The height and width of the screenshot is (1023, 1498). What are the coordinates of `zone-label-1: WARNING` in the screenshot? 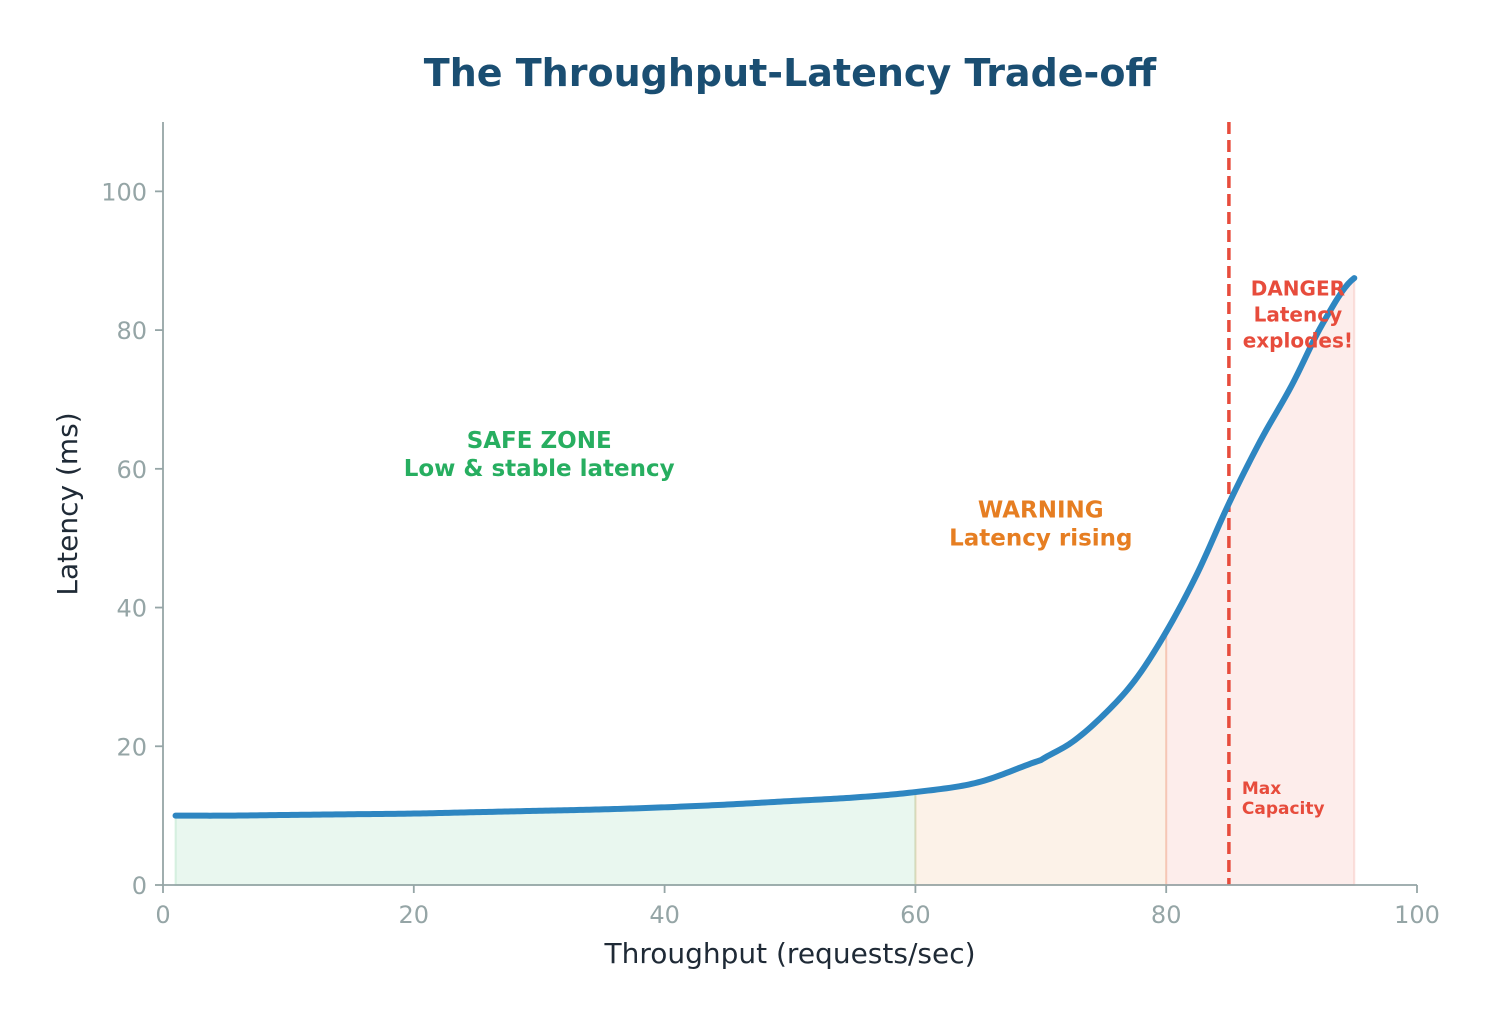 It's located at (1041, 510).